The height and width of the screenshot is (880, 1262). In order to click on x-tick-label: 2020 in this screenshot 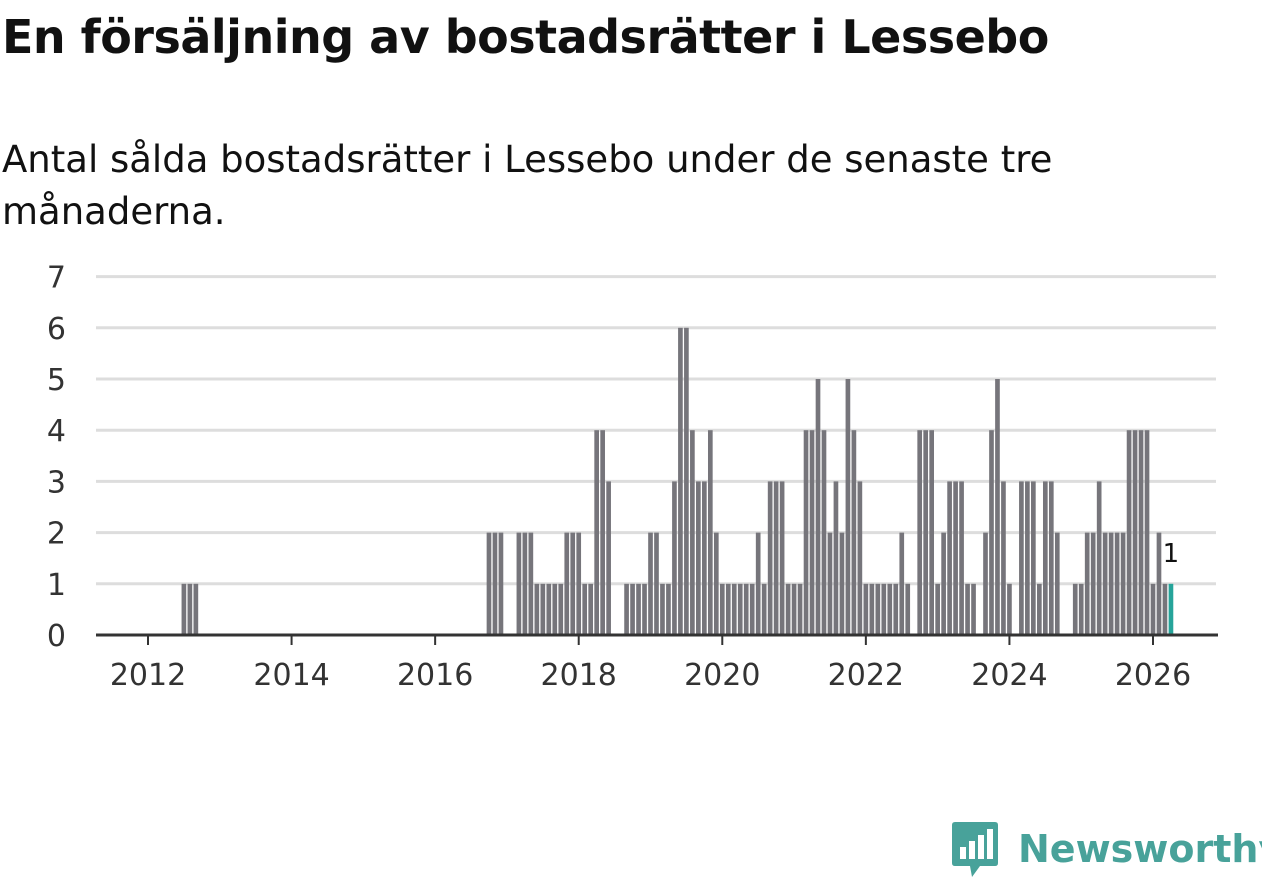, I will do `click(722, 675)`.